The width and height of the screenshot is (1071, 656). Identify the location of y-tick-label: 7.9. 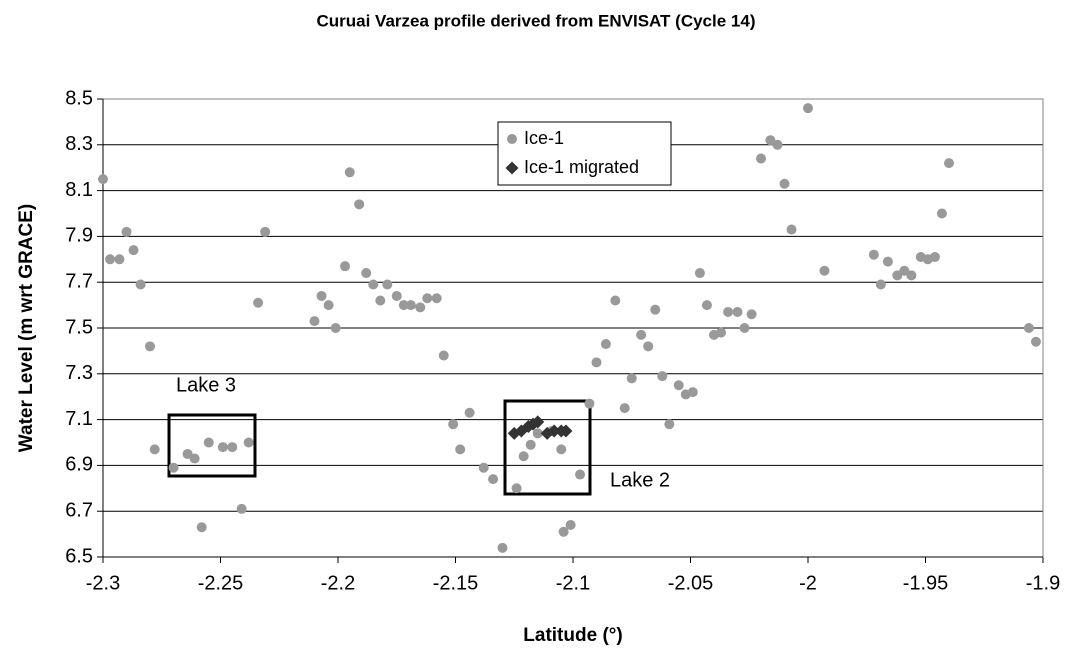
(79, 236).